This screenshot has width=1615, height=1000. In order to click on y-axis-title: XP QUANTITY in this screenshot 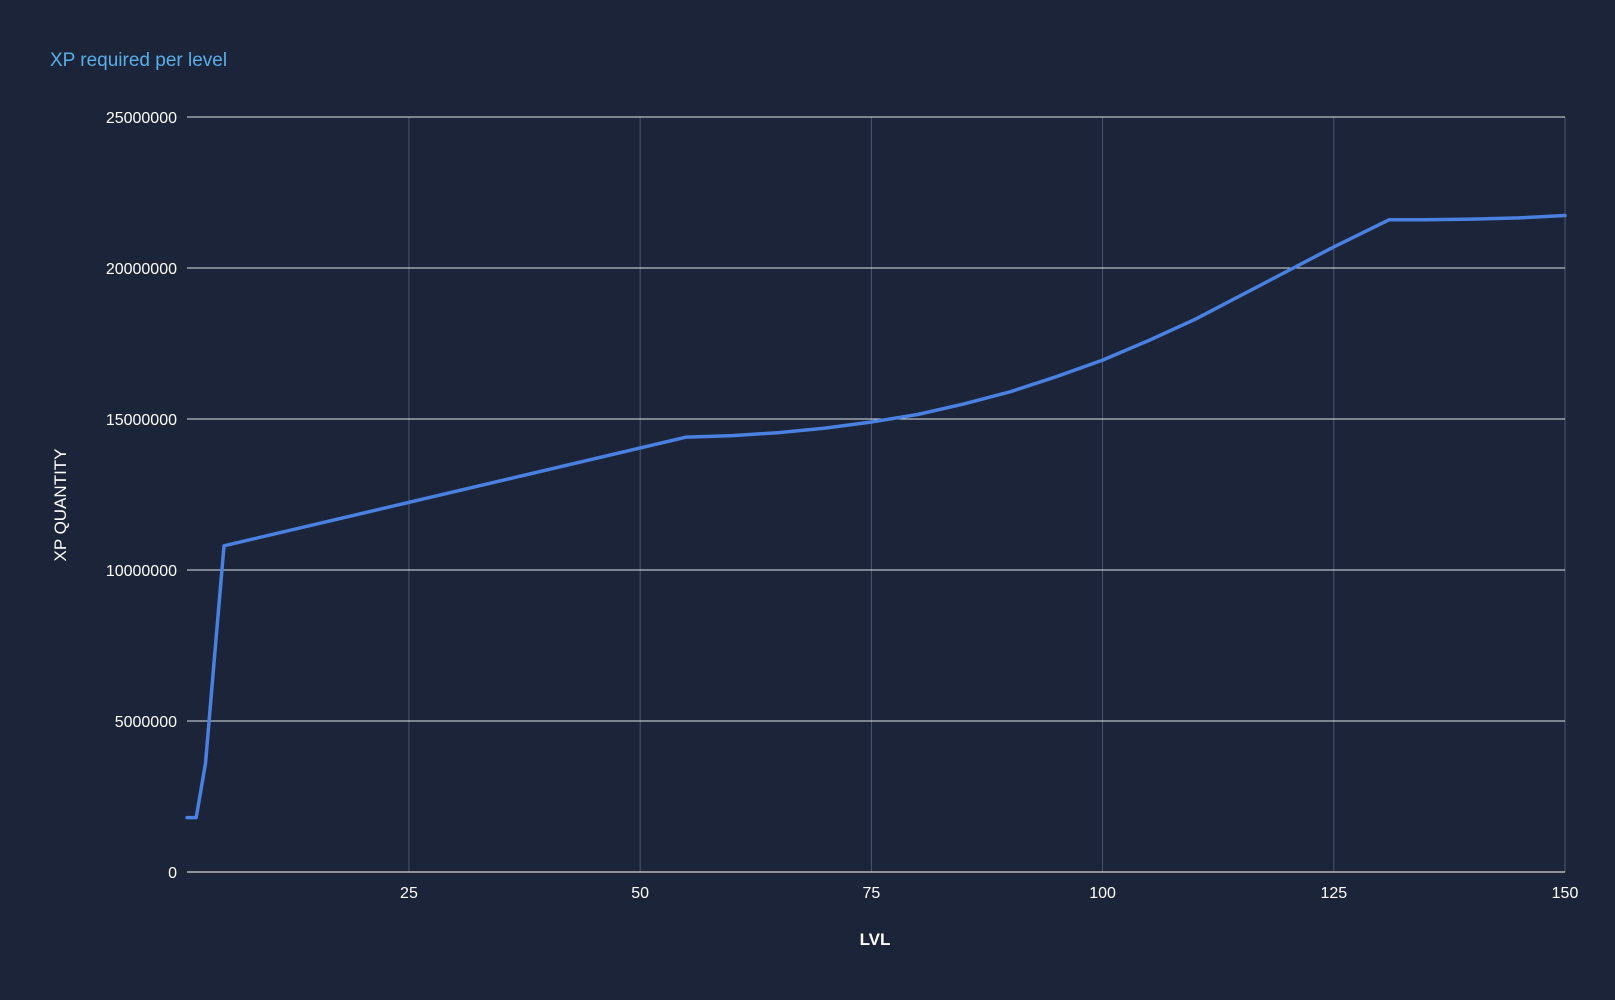, I will do `click(60, 504)`.